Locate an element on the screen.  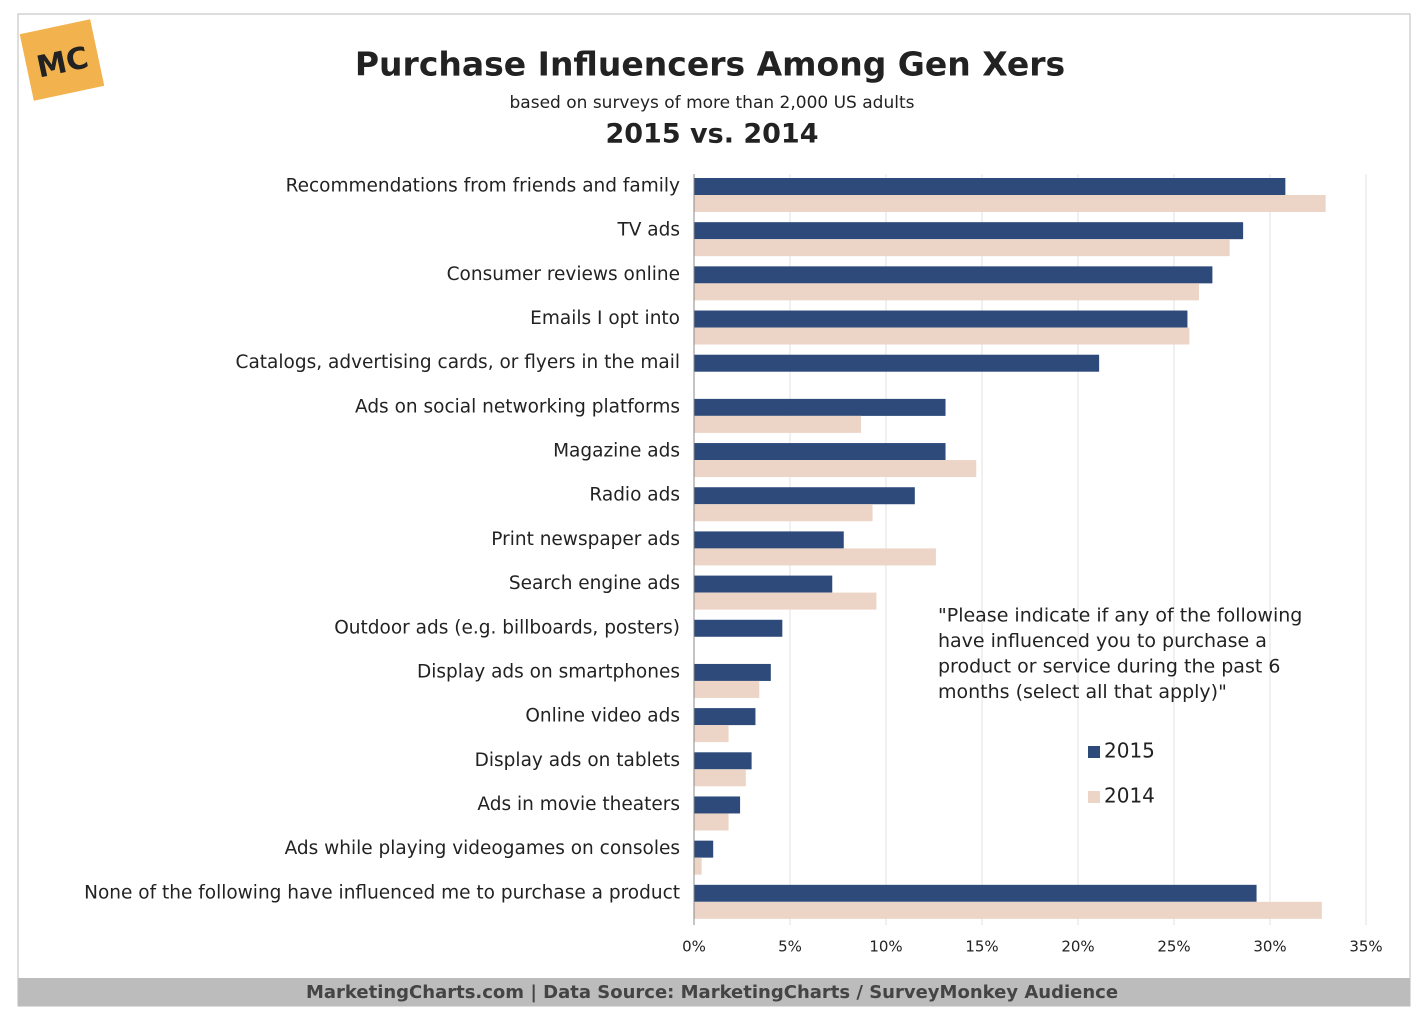
y-tick-label: Ads while playing videogames on consoles is located at coordinates (482, 848).